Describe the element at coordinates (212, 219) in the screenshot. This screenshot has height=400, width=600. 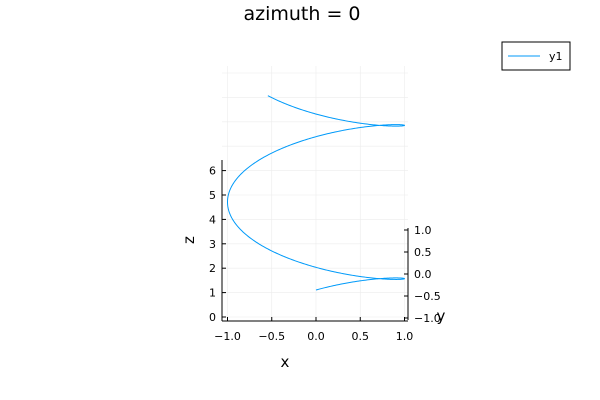
I see `z-tick-label: 4` at that location.